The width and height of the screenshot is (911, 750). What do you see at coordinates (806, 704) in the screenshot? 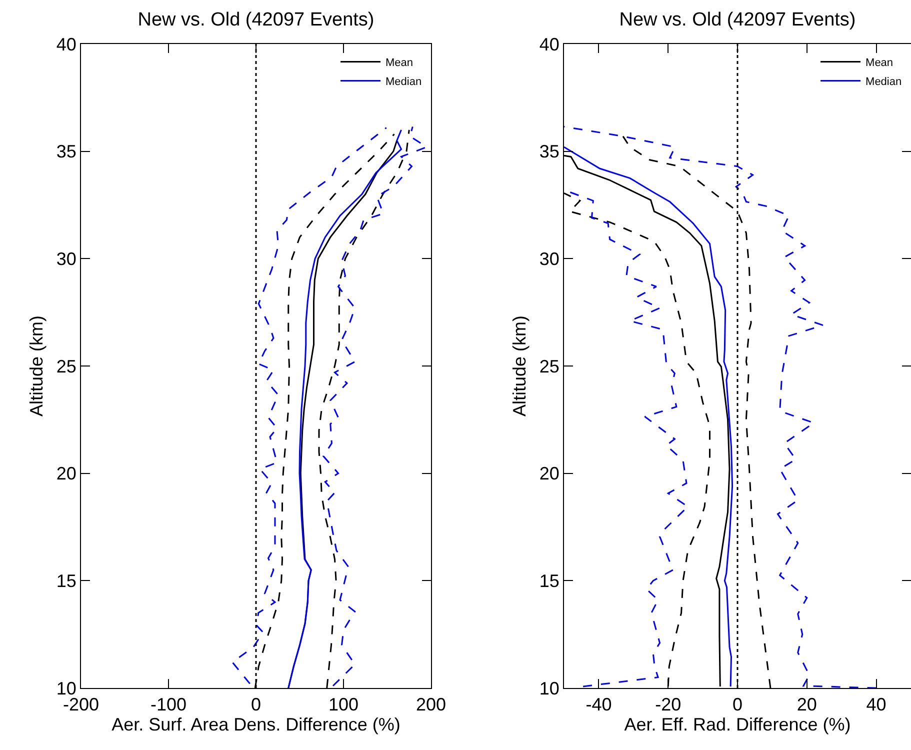
I see `x-tick-label: 20` at bounding box center [806, 704].